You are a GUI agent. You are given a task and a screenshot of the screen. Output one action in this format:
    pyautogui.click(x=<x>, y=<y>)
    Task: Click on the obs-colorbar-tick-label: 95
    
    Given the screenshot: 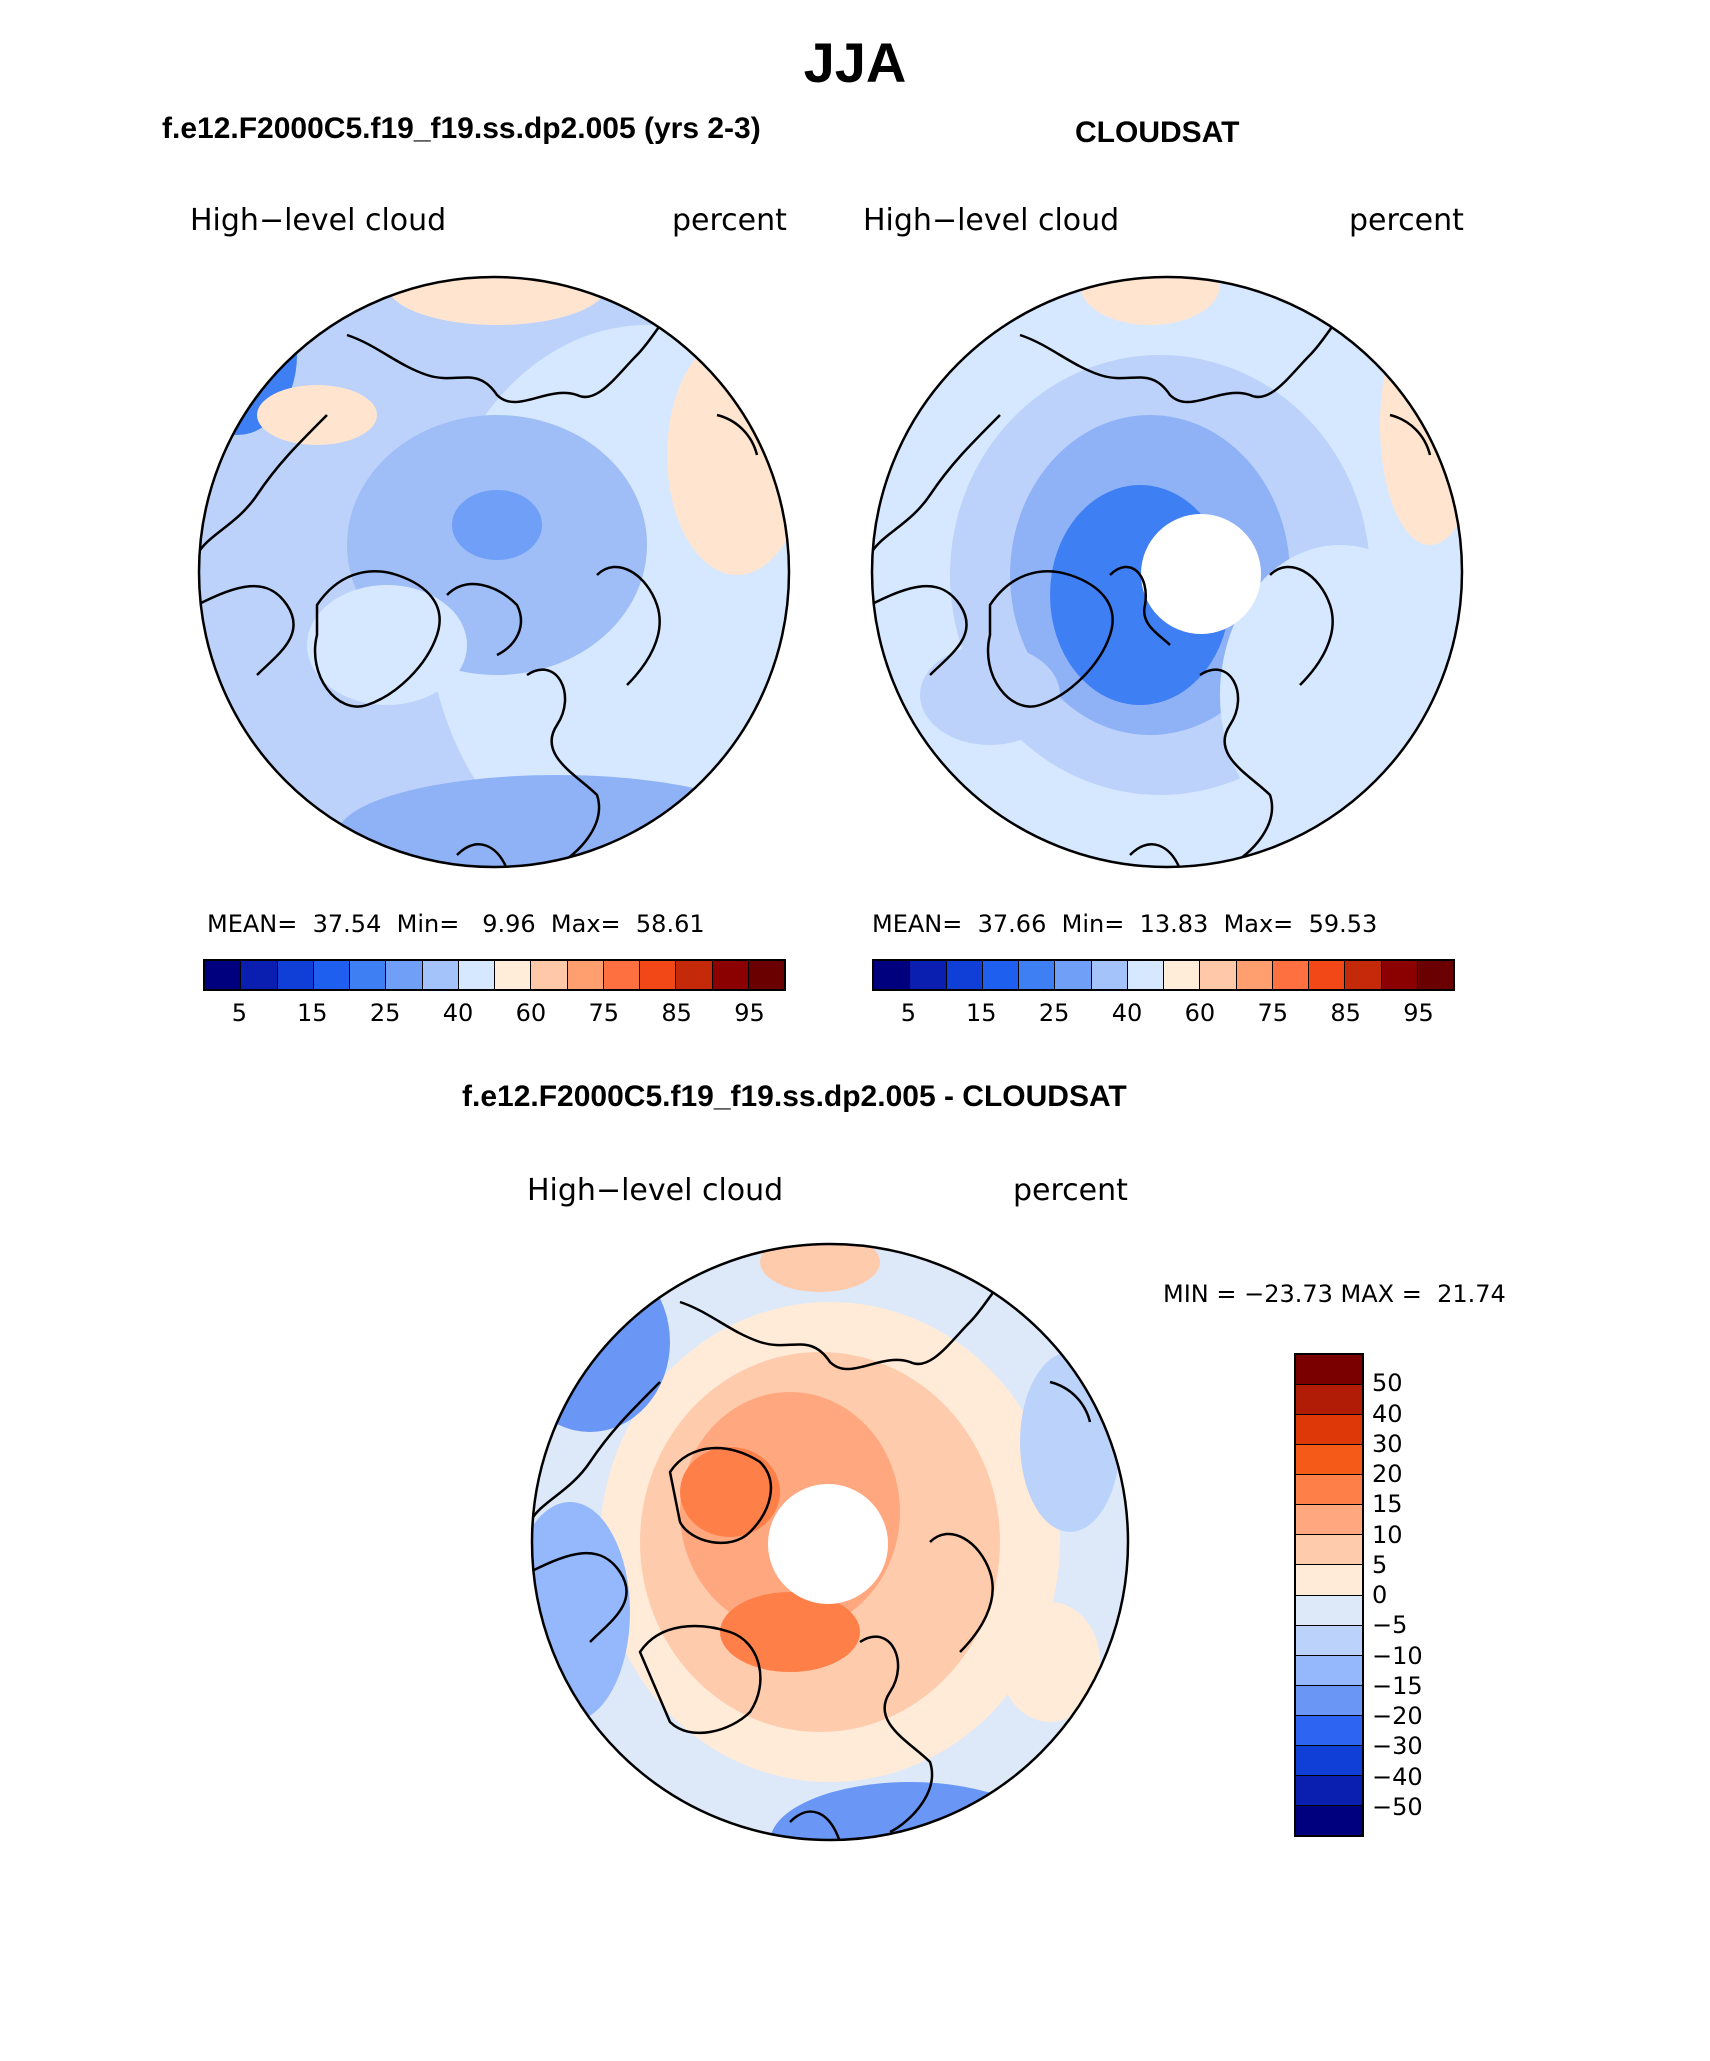 What is the action you would take?
    pyautogui.click(x=1418, y=1013)
    